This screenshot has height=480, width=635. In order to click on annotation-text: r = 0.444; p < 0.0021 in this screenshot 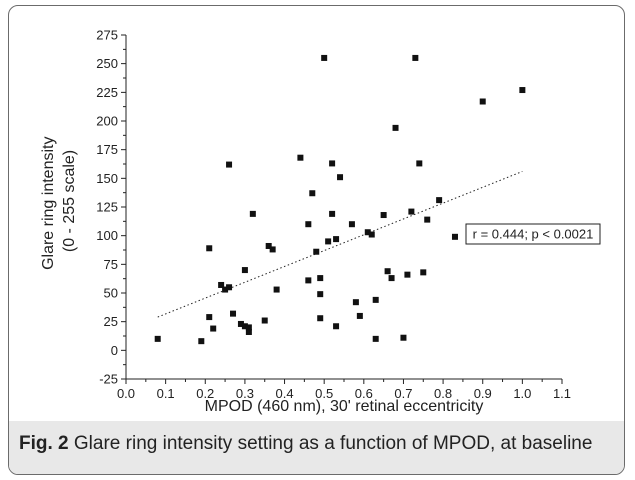, I will do `click(533, 234)`.